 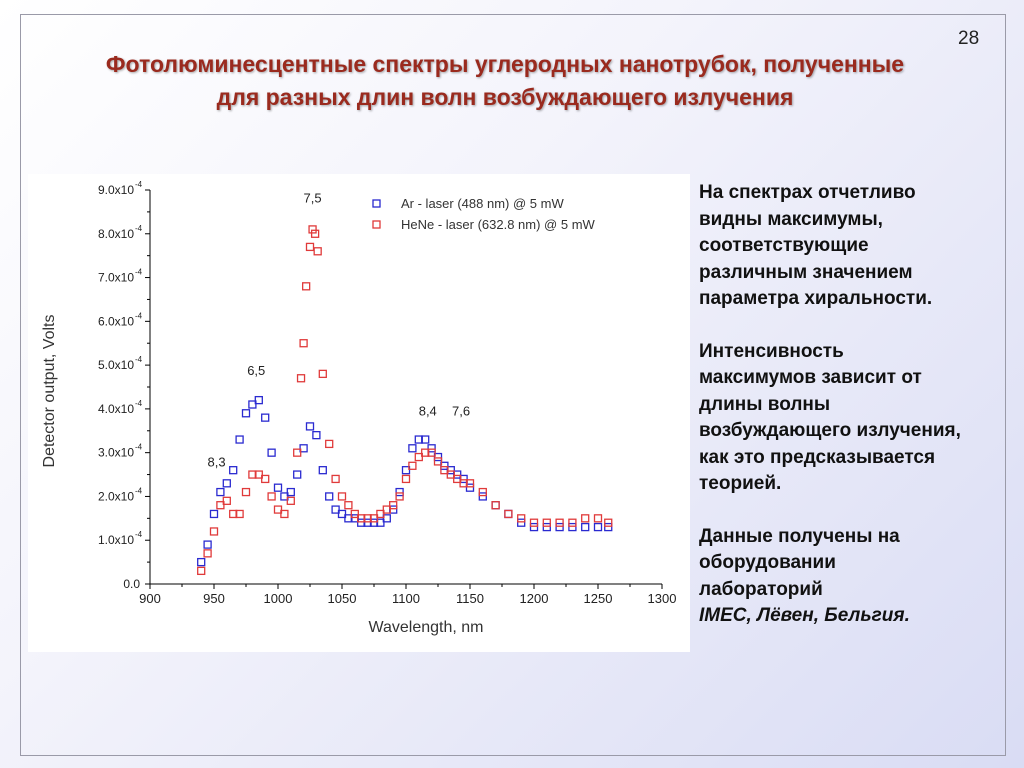 I want to click on y-tick-label: 6.0x10, so click(x=116, y=321).